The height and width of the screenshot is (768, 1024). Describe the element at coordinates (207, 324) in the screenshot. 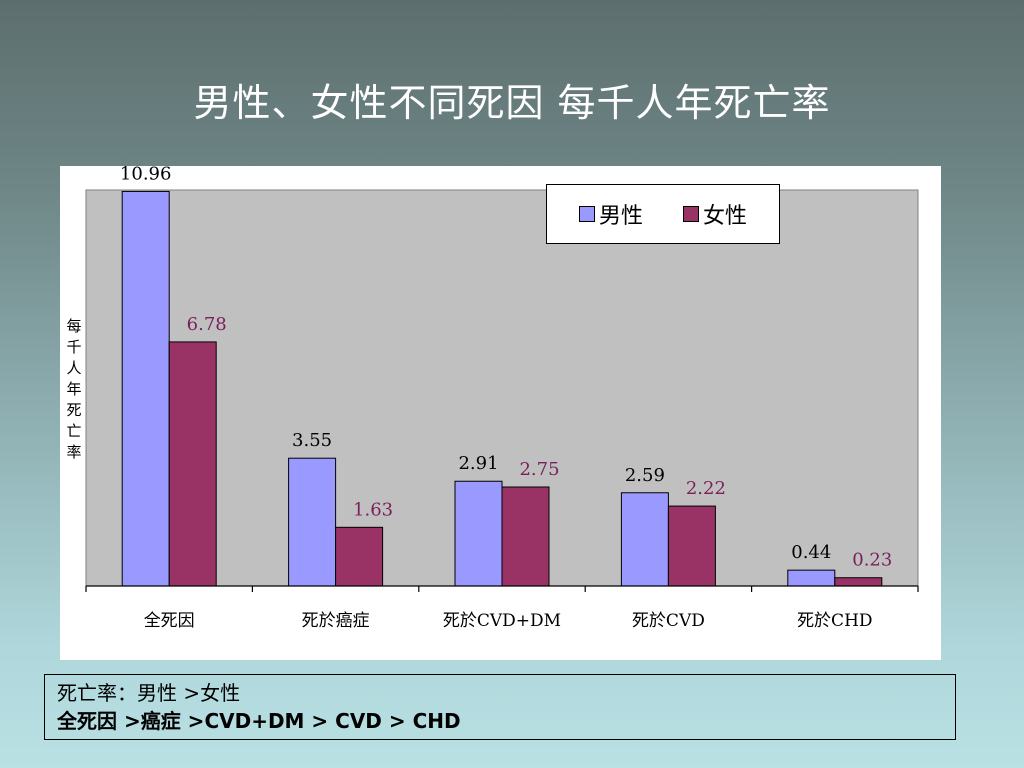

I see `data-label-female-0: 6.78` at that location.